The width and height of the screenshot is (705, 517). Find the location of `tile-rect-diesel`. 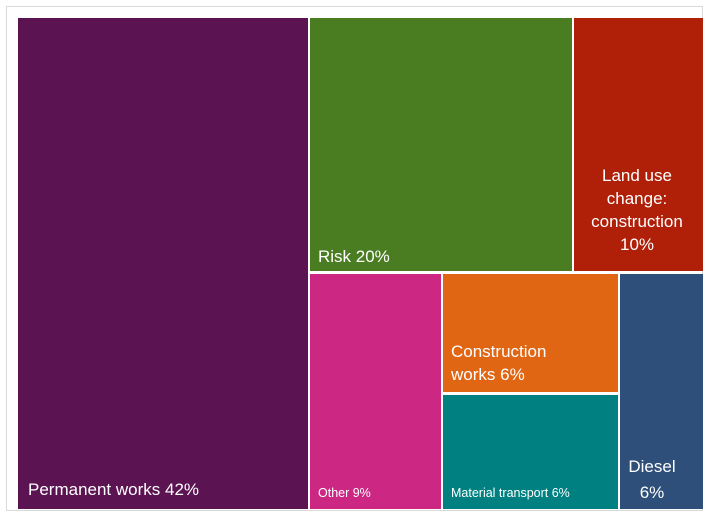

tile-rect-diesel is located at coordinates (661, 391).